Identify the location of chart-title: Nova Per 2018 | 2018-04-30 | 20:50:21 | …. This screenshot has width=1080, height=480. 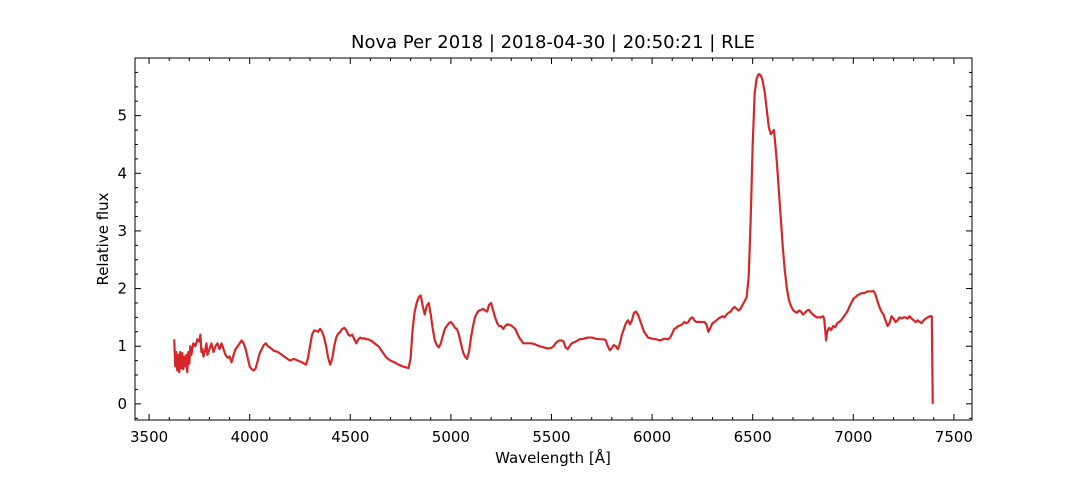
(553, 42).